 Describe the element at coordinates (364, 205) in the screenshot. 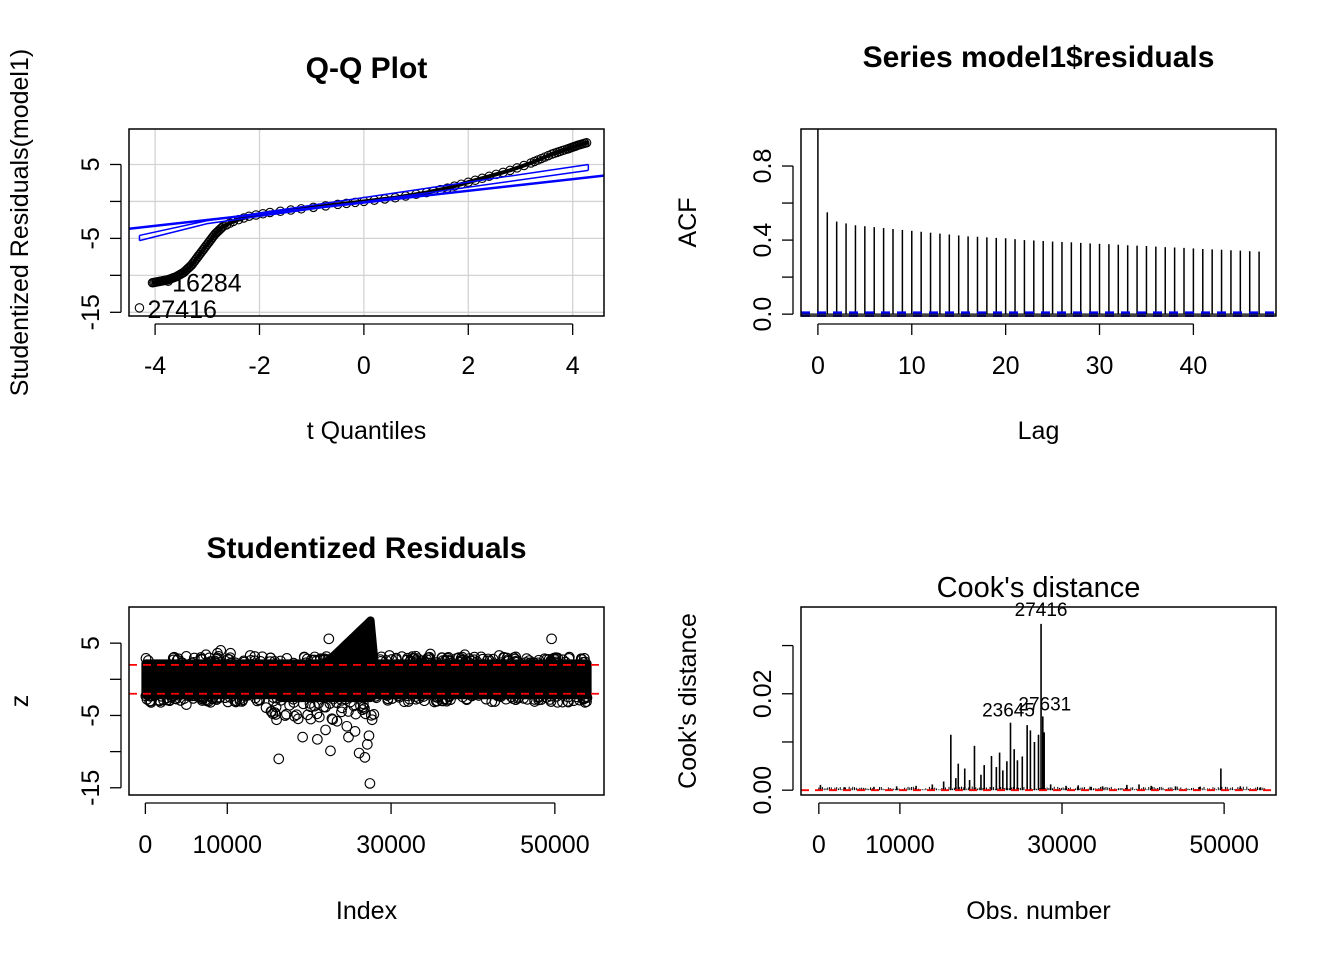

I see `confidence-envelope-lower` at that location.